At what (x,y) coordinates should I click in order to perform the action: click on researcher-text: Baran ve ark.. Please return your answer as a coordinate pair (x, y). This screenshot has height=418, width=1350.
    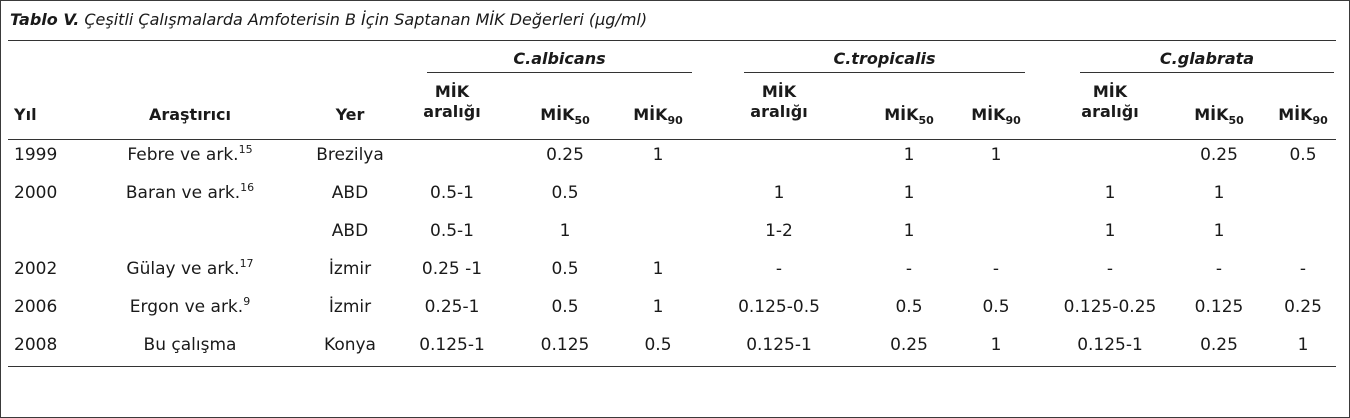
    Looking at the image, I should click on (183, 193).